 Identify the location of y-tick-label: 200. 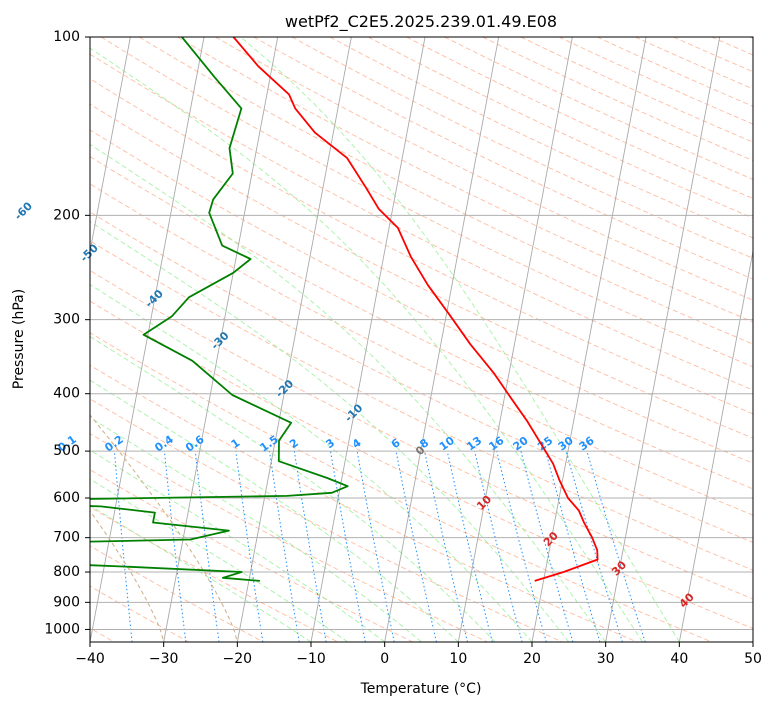
(66, 215).